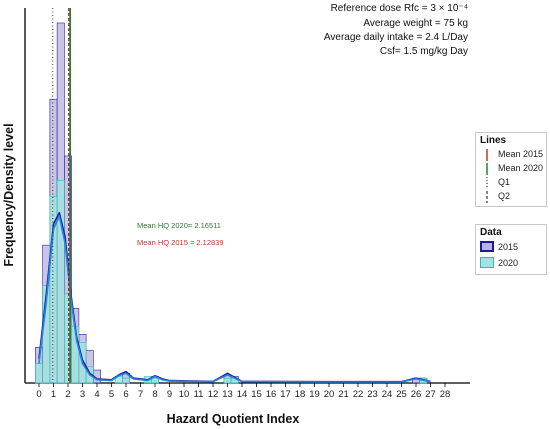 This screenshot has height=429, width=550. Describe the element at coordinates (508, 247) in the screenshot. I see `legend-label-2015: 2015` at that location.